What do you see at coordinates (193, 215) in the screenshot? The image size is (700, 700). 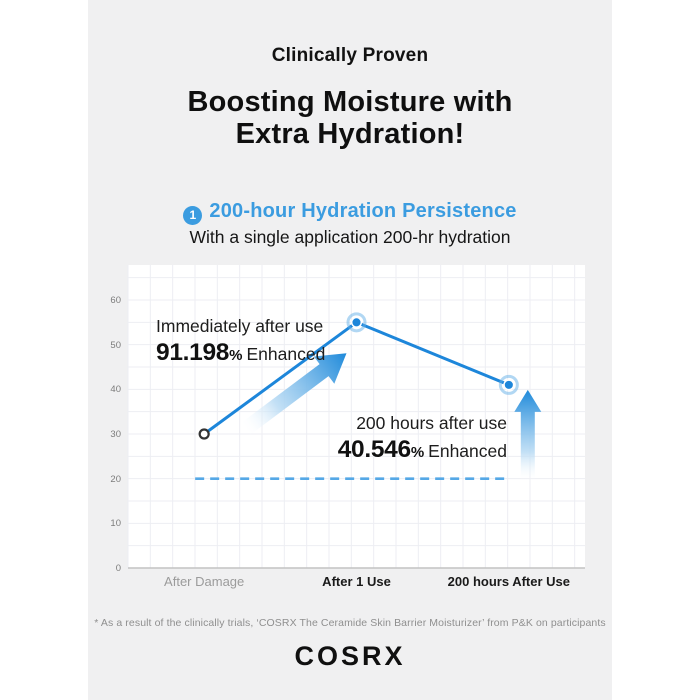 I see `numbered-badge-icon: 1` at bounding box center [193, 215].